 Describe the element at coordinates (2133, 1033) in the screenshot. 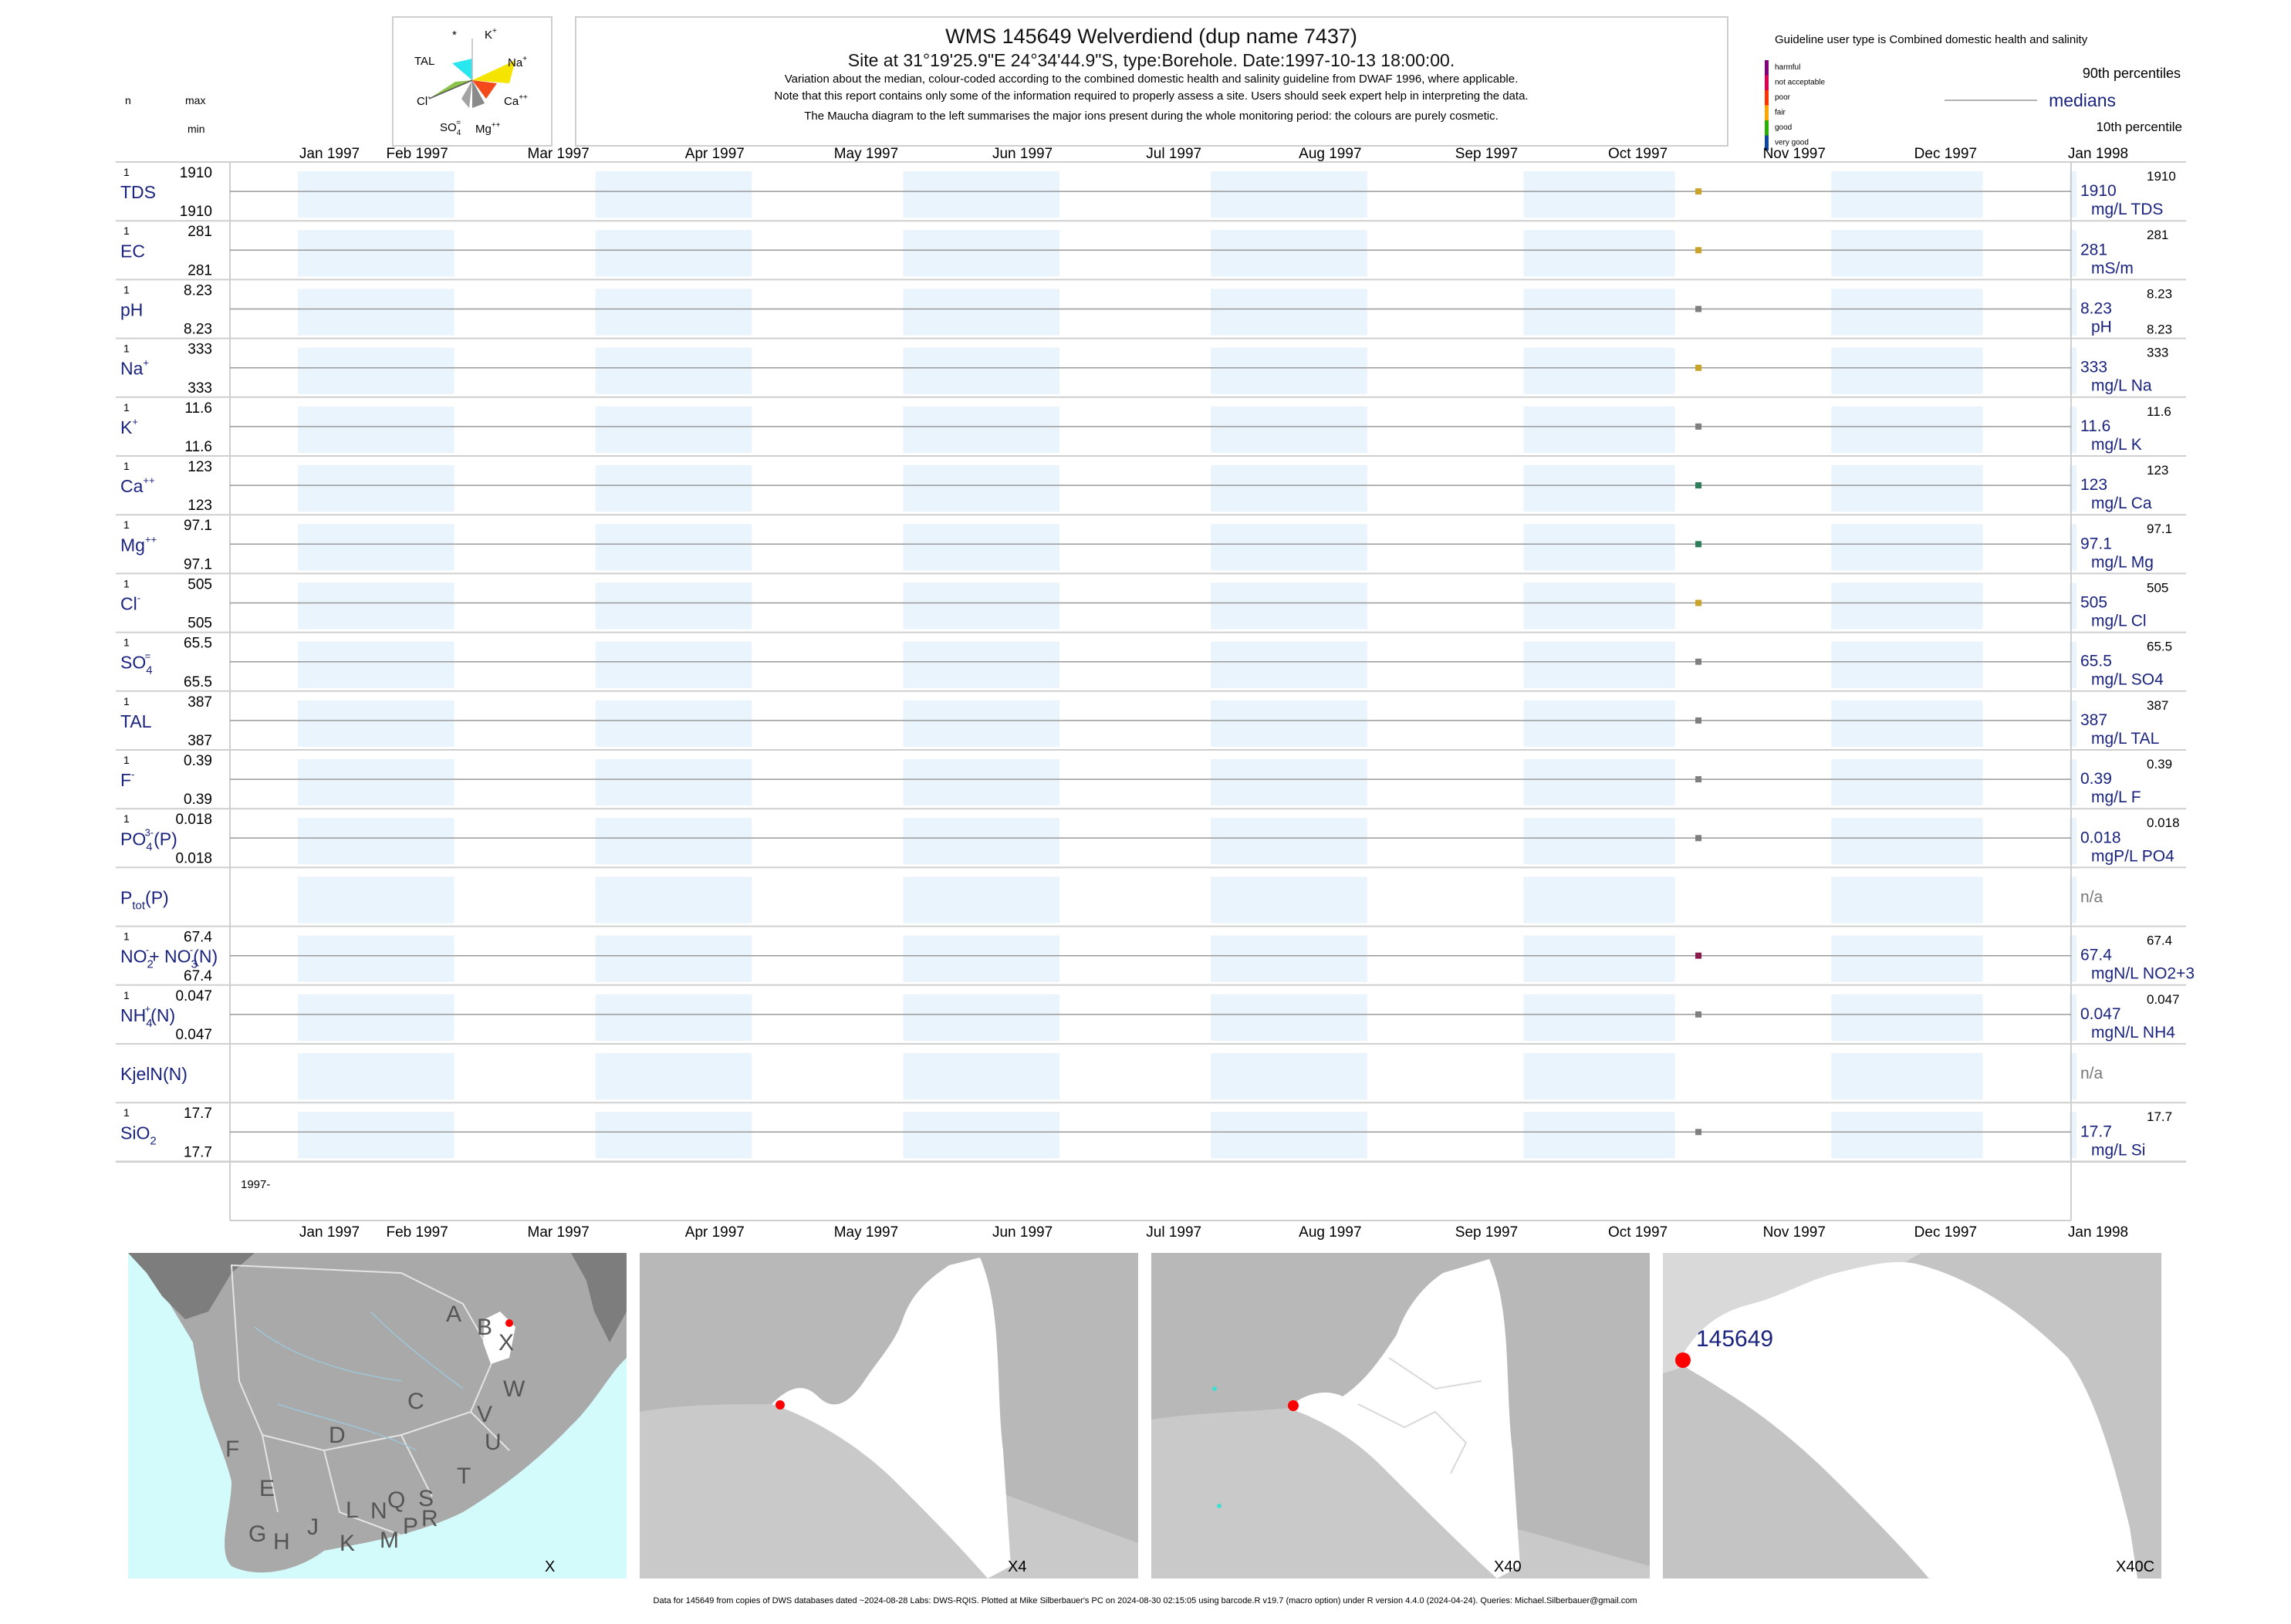

I see `right-unit: mgN/L NH4` at that location.